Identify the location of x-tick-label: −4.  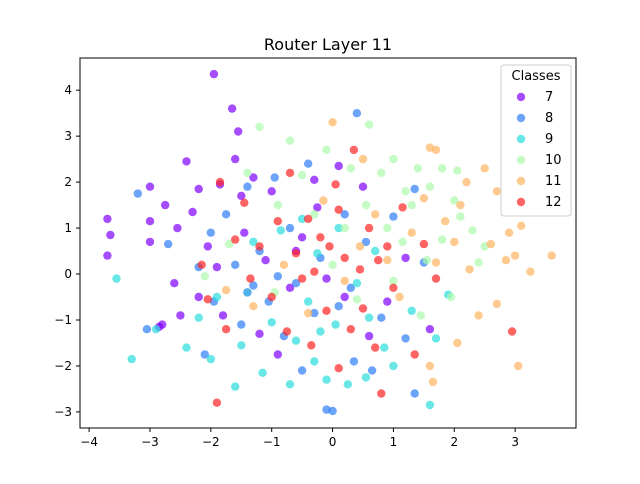
(89, 442).